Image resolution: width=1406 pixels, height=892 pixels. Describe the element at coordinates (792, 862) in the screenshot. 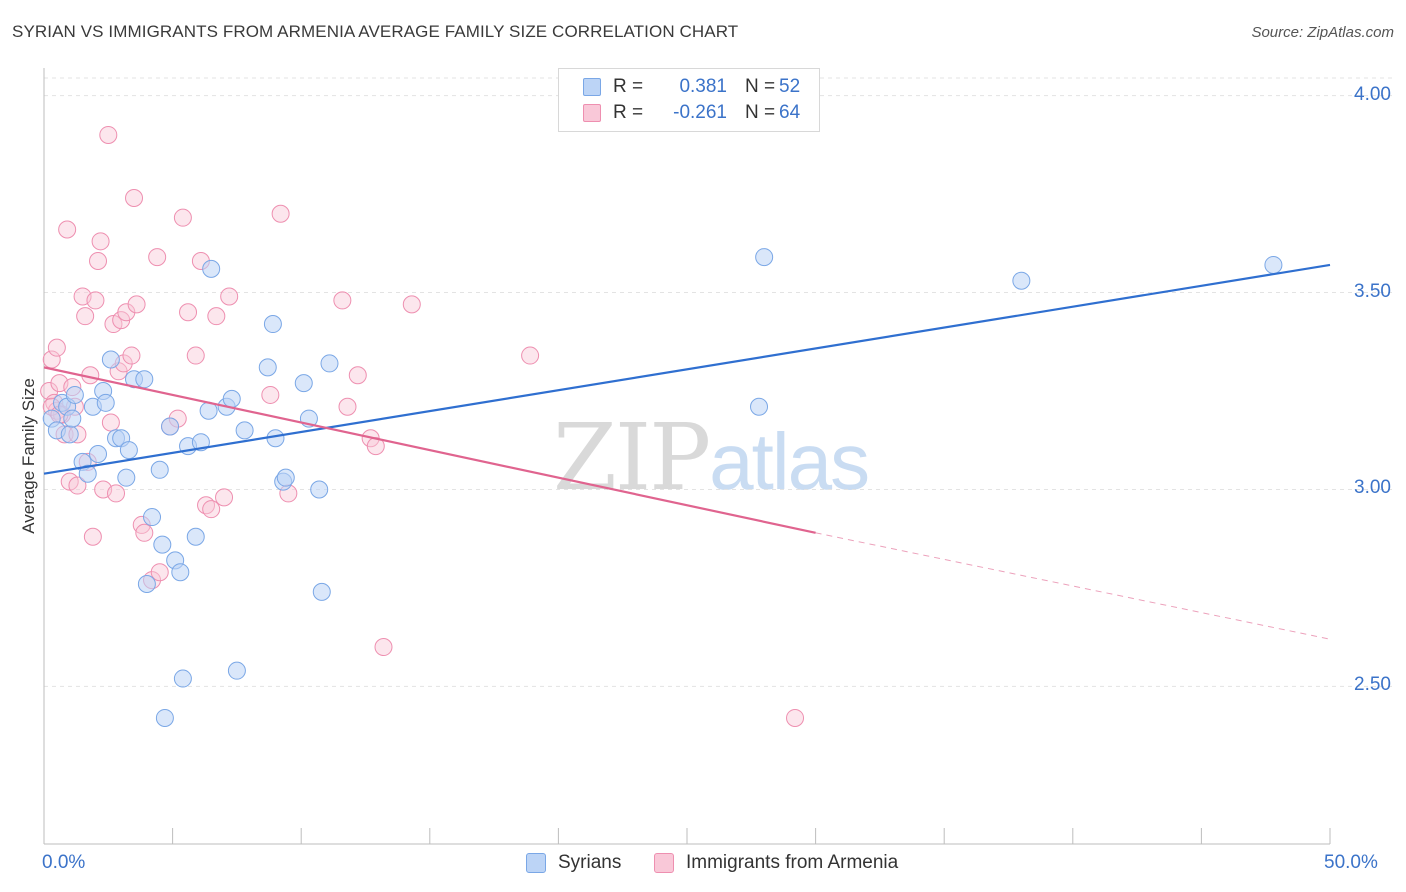

I see `armenia-legend-label: Immigrants from Armenia` at that location.